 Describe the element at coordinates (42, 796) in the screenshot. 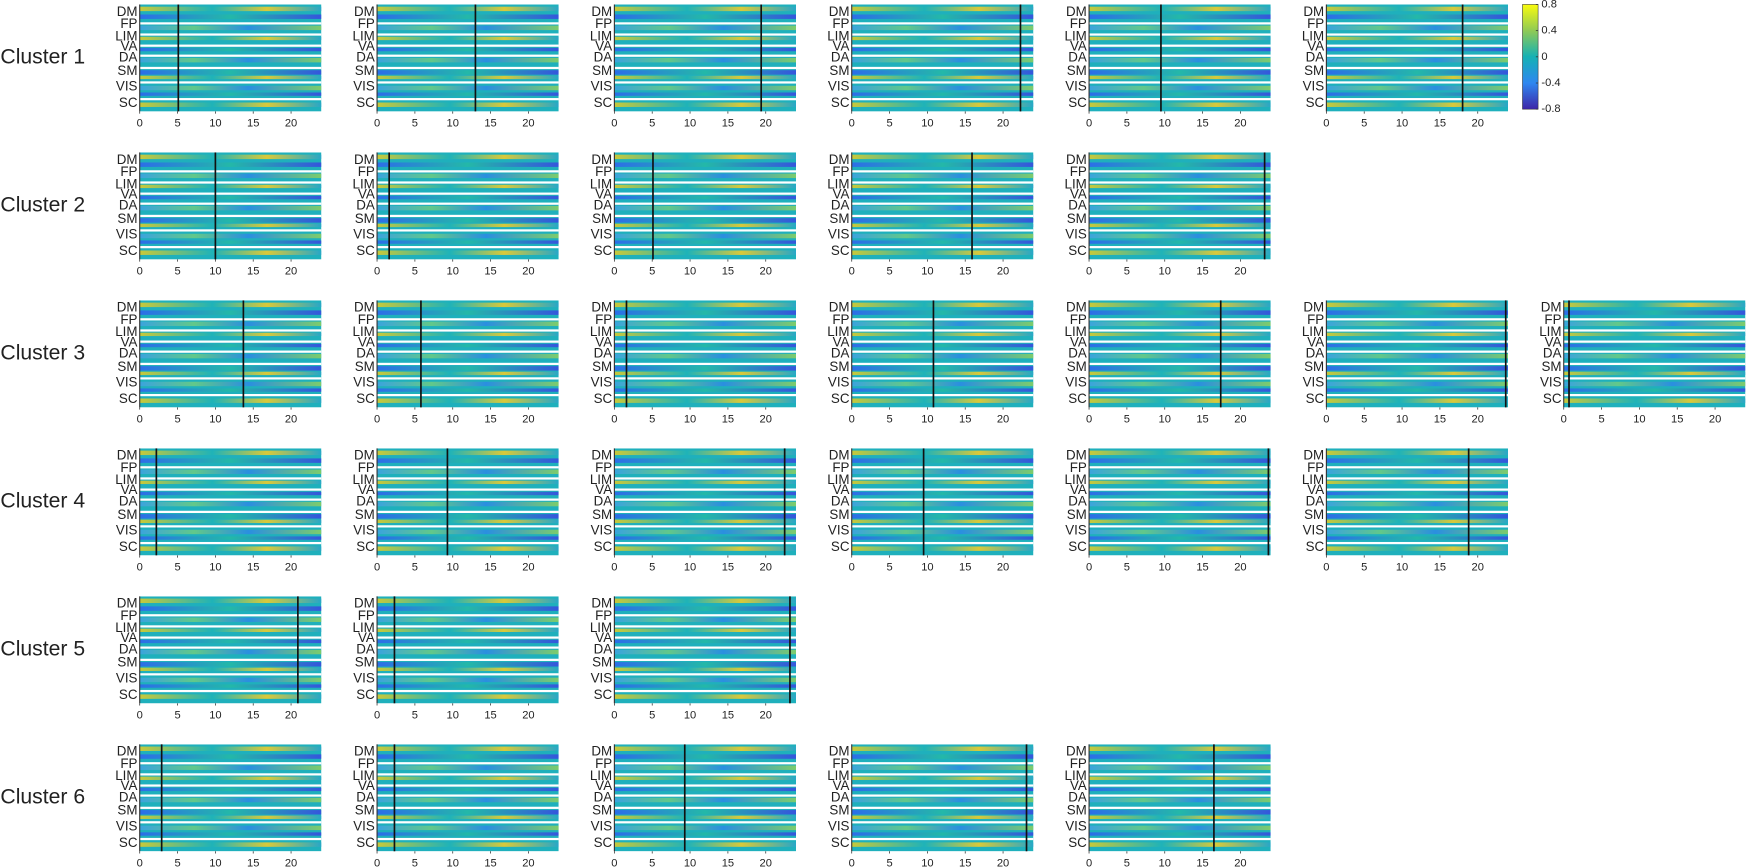

I see `cluster-label: Cluster 6` at that location.